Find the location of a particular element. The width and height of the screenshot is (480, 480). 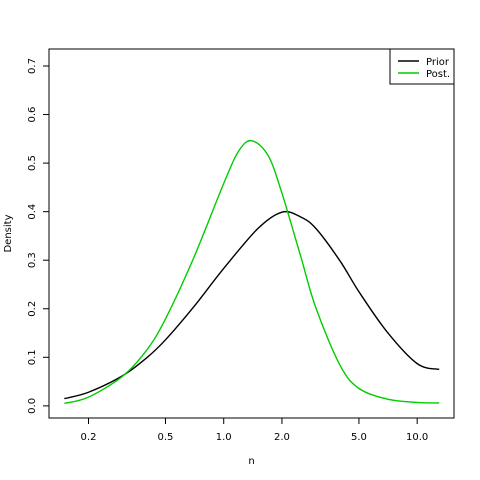

x-axis: 0.2 0.5 1.0 2.0 5.0 10.0 is located at coordinates (254, 430).